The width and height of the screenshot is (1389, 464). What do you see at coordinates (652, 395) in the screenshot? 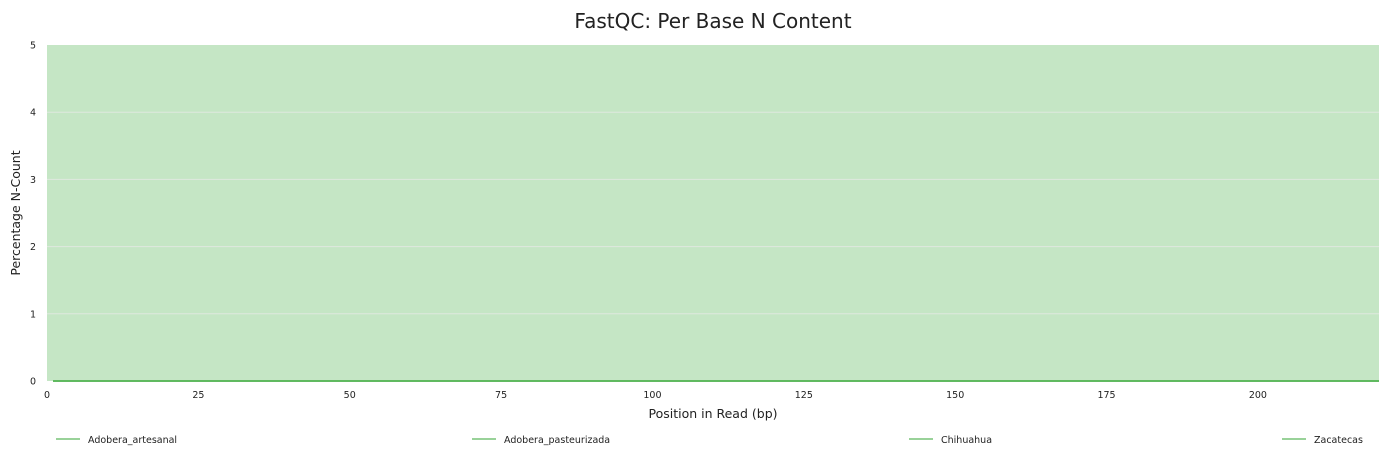
I see `x-tick-label: 100` at bounding box center [652, 395].